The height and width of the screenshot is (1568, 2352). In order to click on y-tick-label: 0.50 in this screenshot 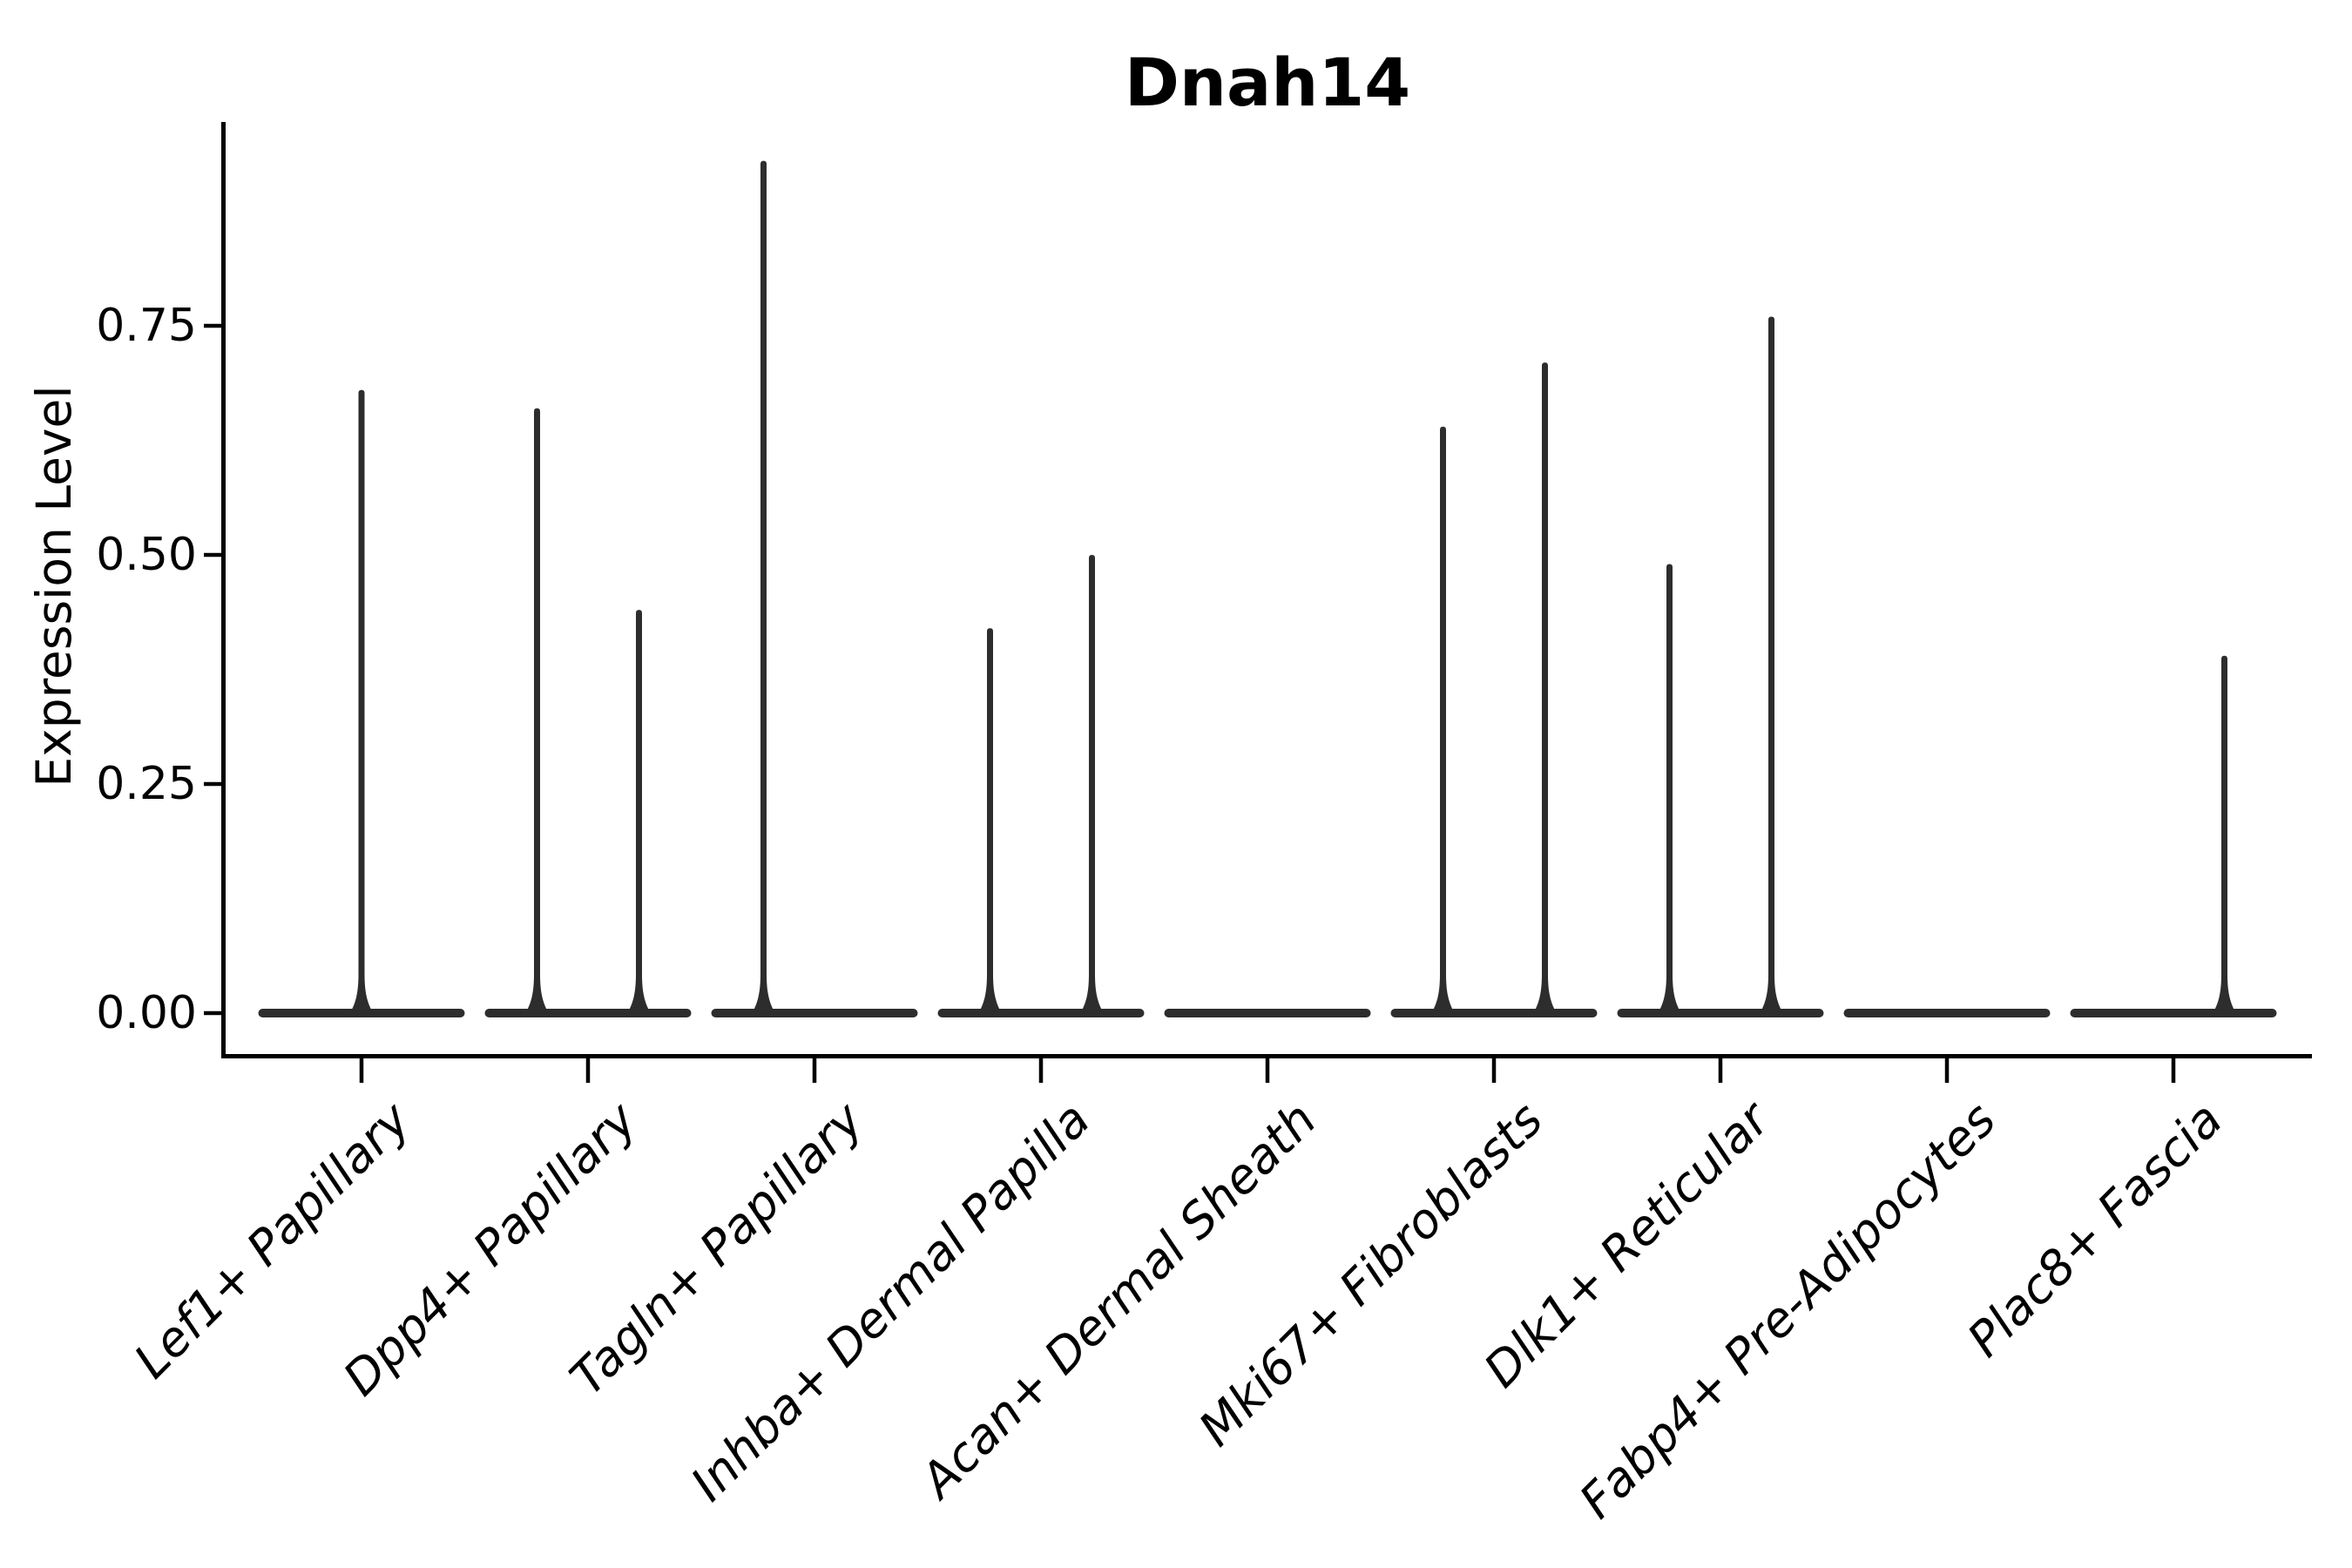, I will do `click(146, 555)`.